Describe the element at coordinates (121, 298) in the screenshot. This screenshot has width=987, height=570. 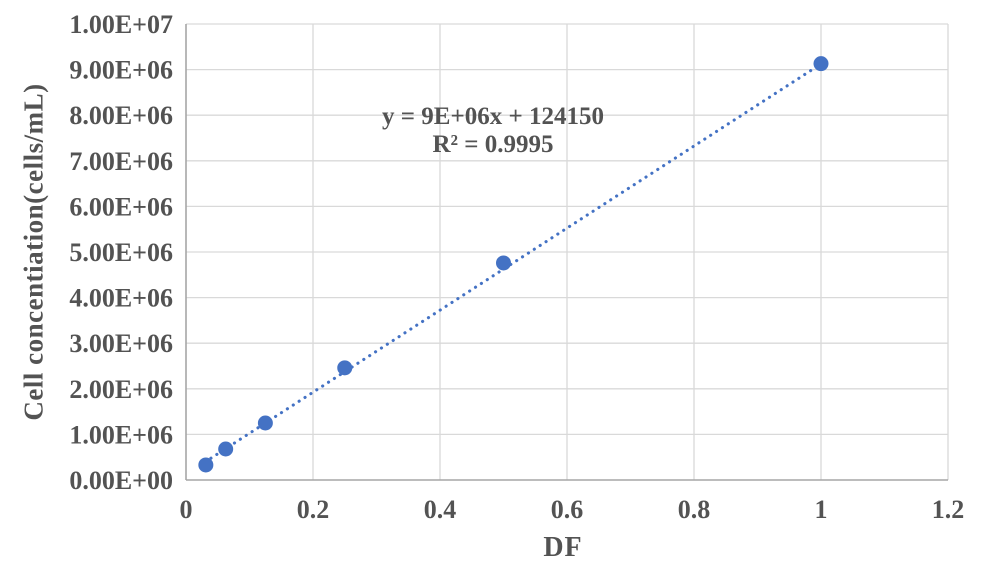
I see `y-tick-label: 4.00E+06` at that location.